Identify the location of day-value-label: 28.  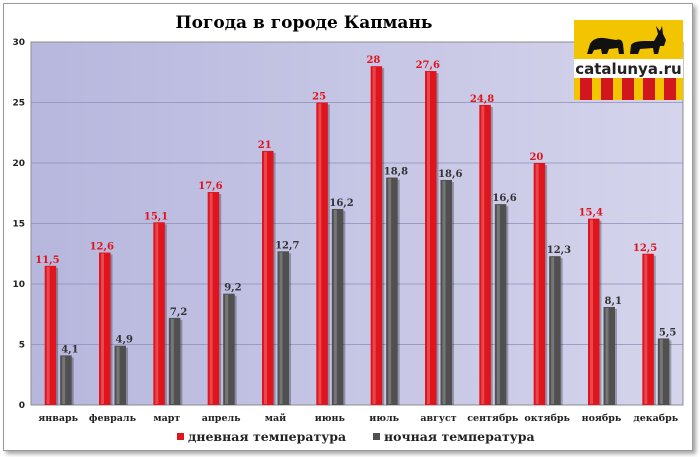
(373, 60).